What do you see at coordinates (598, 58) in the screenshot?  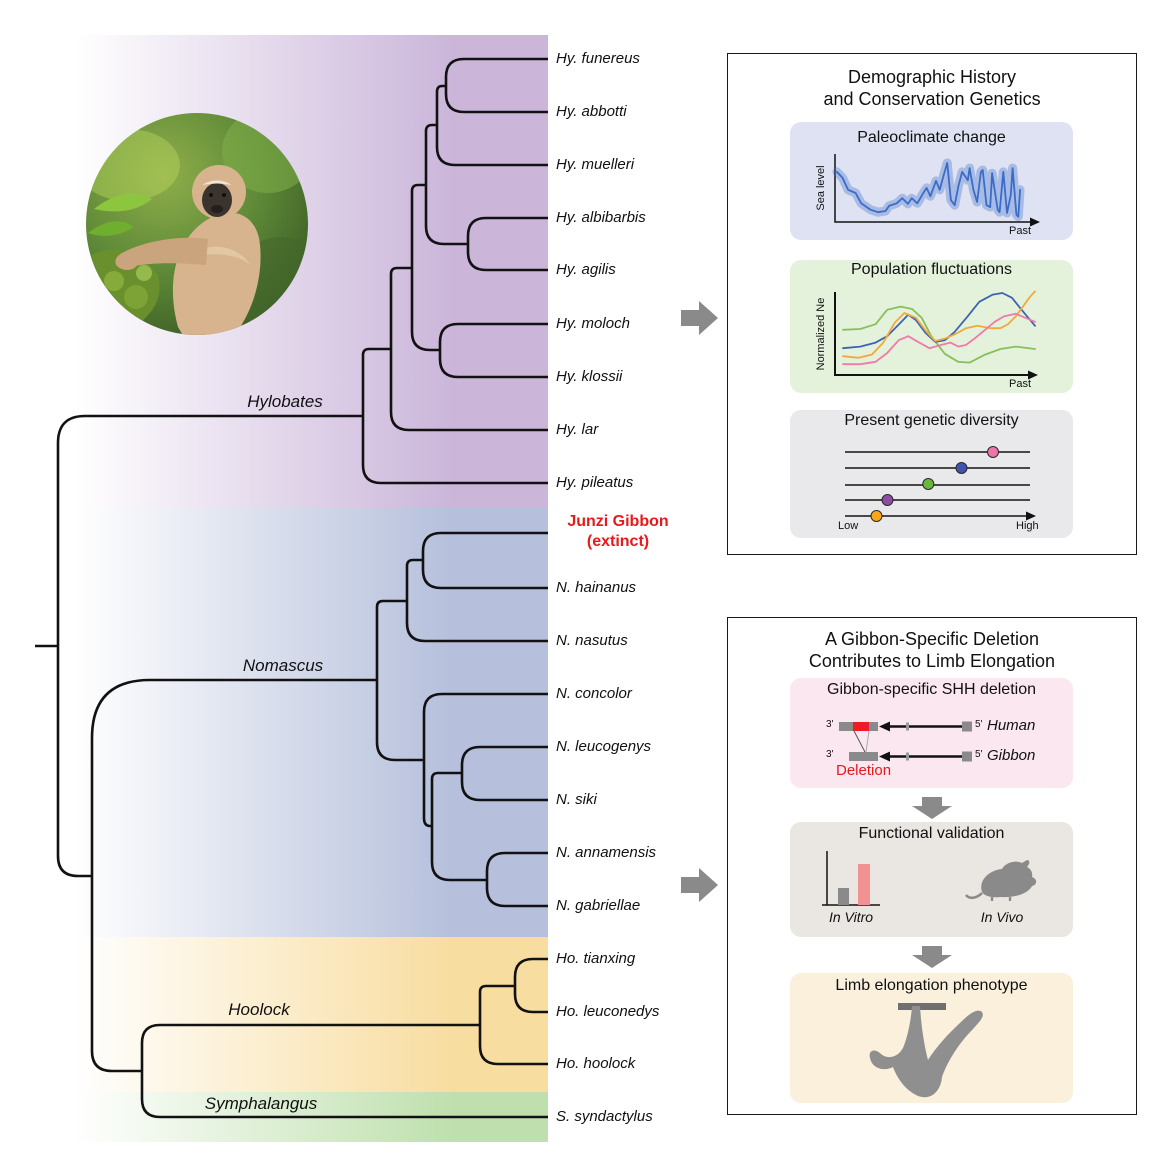 I see `tip-label: Hy. funereus` at bounding box center [598, 58].